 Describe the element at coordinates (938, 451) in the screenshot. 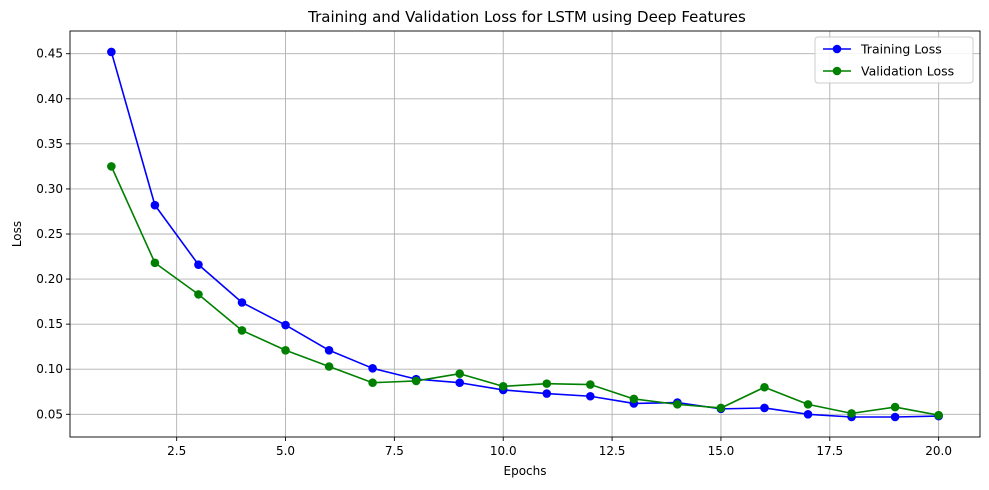

I see `x-tick-label: 20.0` at that location.